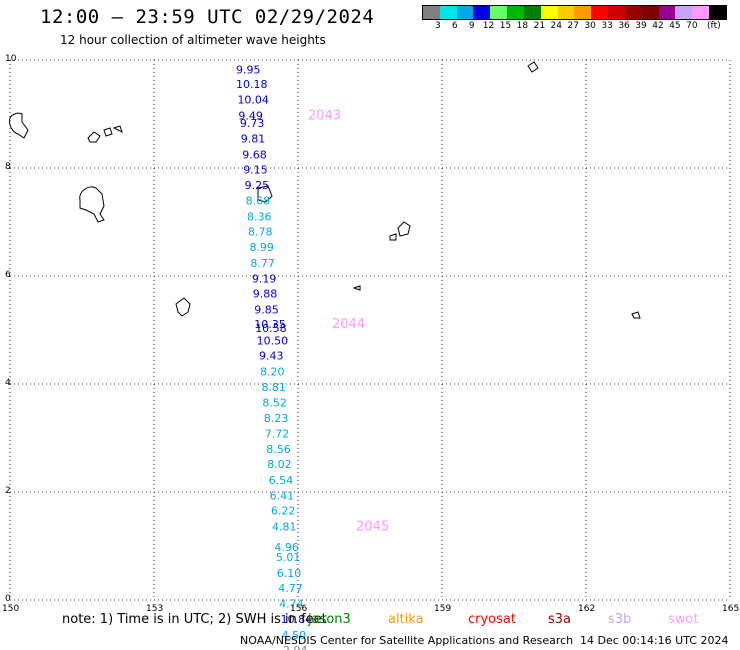 Image resolution: width=740 pixels, height=650 pixels. Describe the element at coordinates (265, 294) in the screenshot. I see `wave-height-reading: 9.88` at that location.